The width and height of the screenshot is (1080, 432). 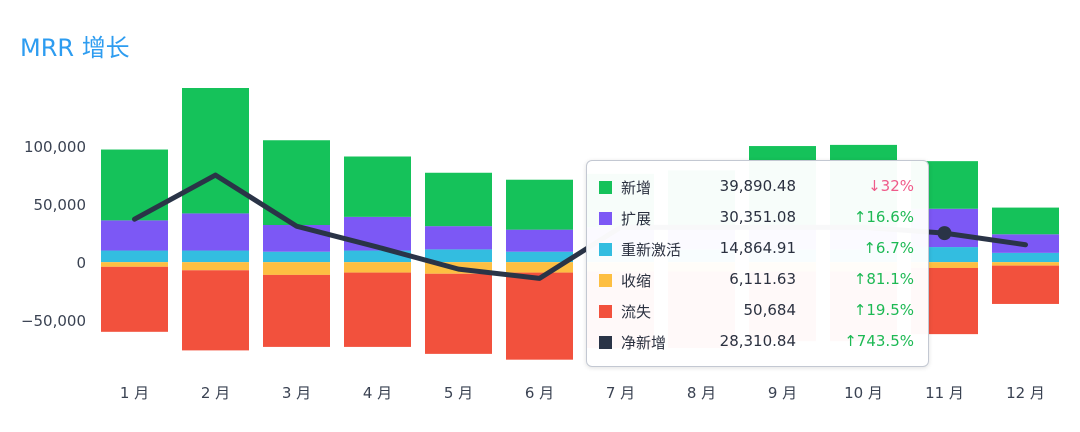 I want to click on x-tick-label: 12 月, so click(x=1025, y=393).